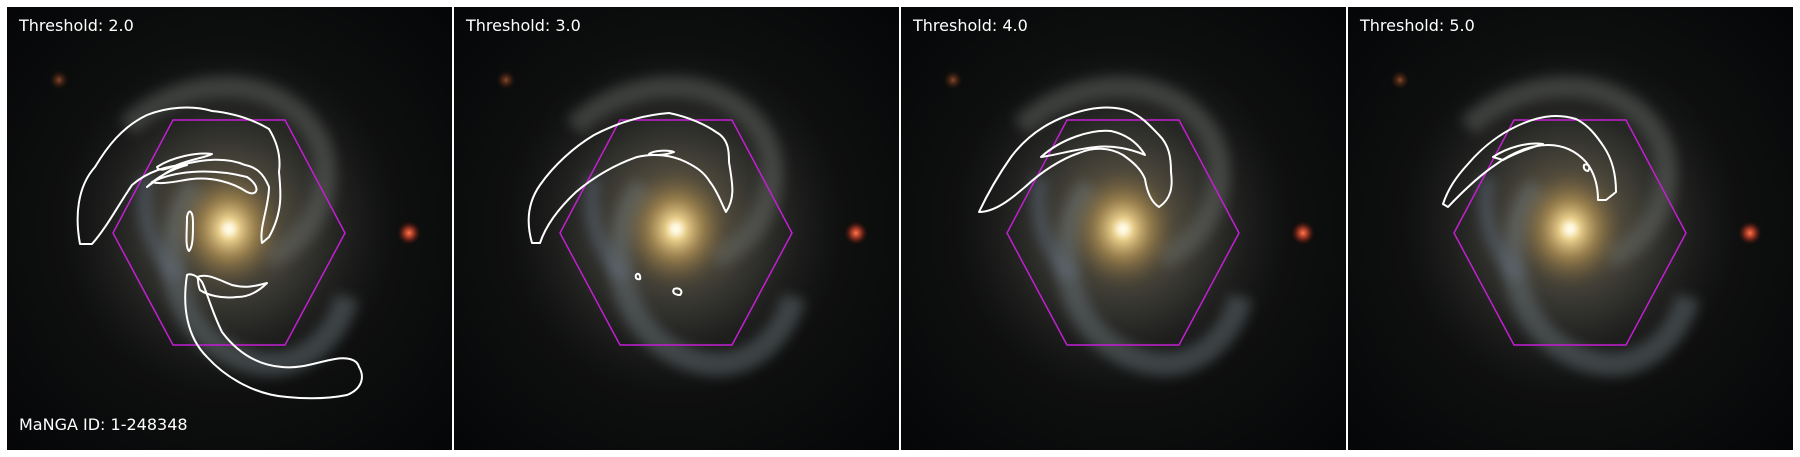 The height and width of the screenshot is (457, 1800). Describe the element at coordinates (1586, 167) in the screenshot. I see `contour-blob` at that location.